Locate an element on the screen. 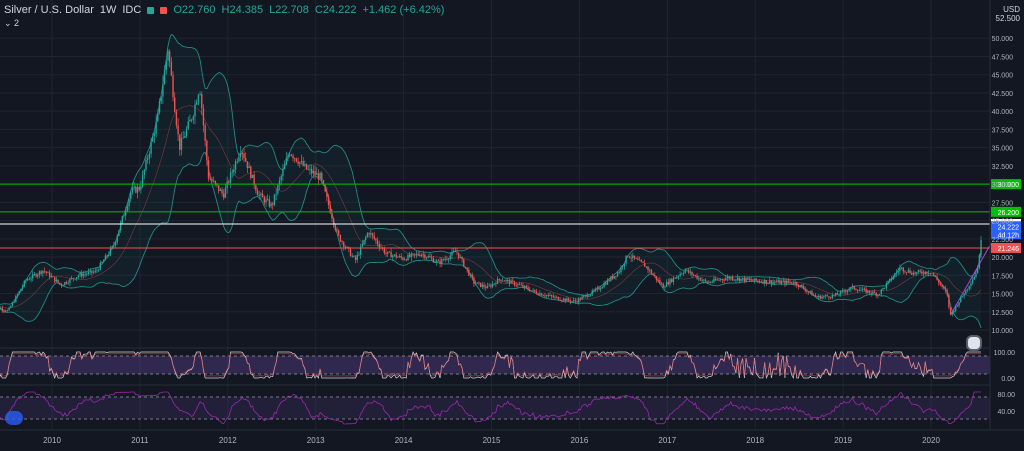  y-tick-label: 47.500 is located at coordinates (1003, 57).